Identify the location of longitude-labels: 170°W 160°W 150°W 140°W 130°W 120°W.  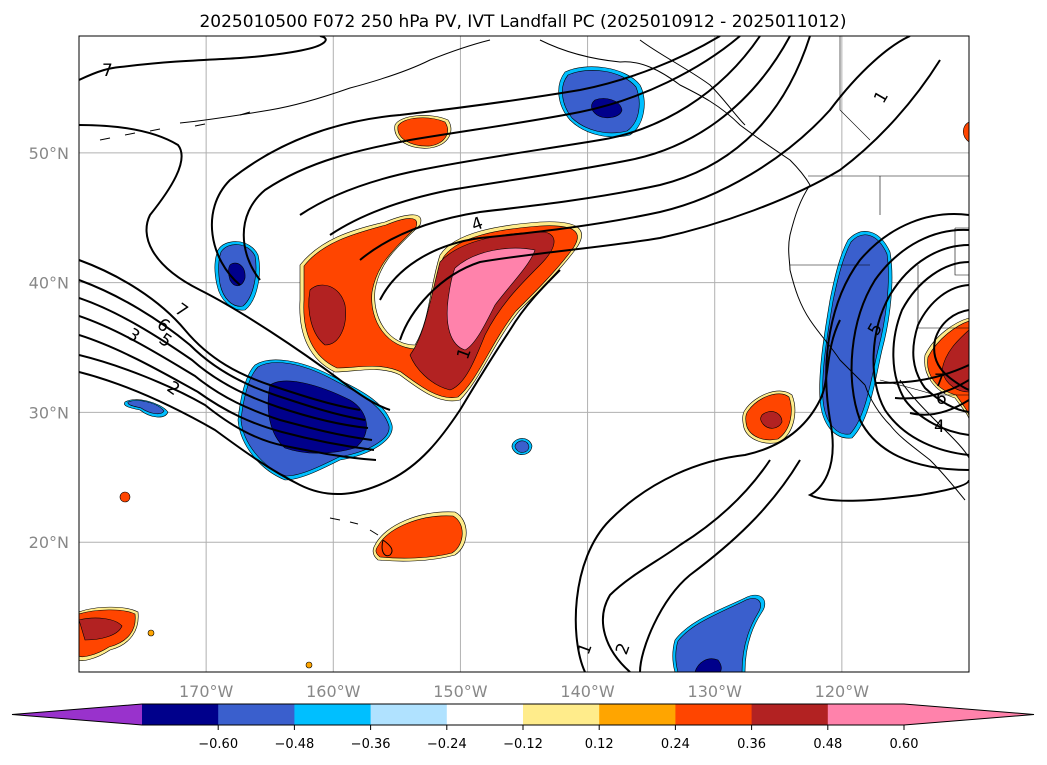
(524, 691).